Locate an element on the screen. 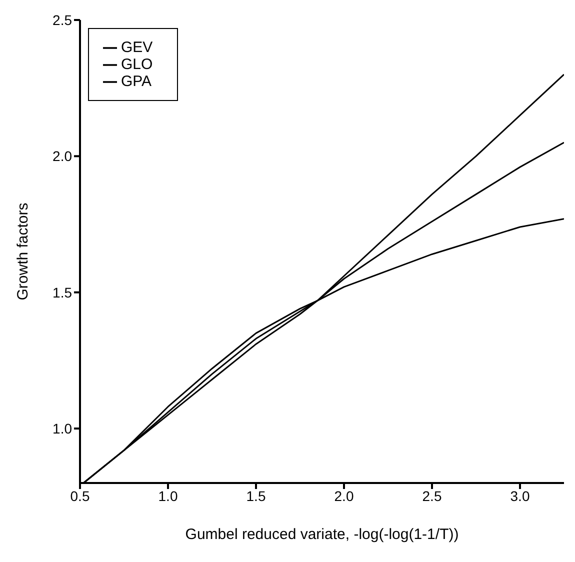 Image resolution: width=575 pixels, height=562 pixels. legend-label: GEV is located at coordinates (137, 47).